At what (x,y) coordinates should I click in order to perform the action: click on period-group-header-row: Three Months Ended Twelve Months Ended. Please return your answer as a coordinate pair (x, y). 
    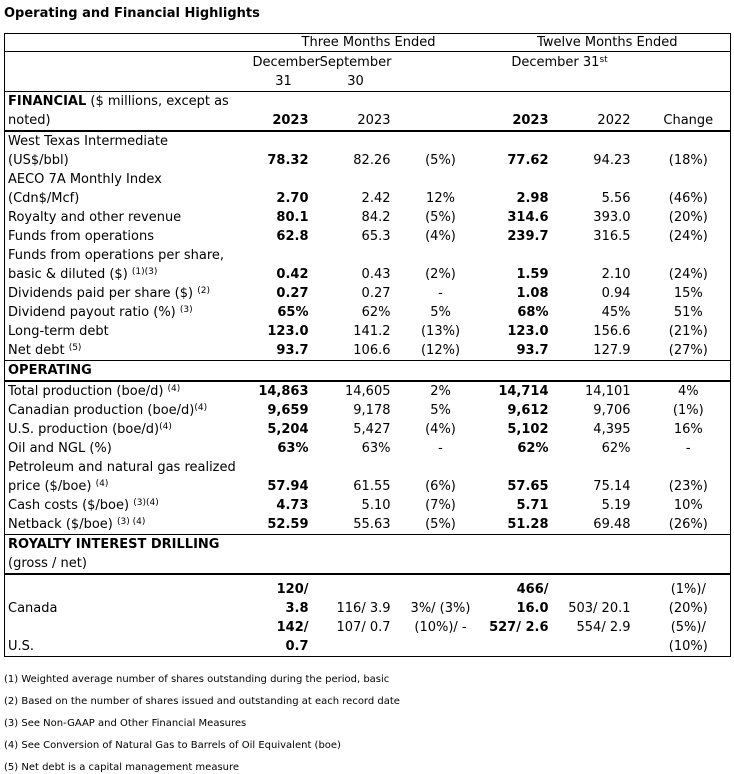
    Looking at the image, I should click on (367, 42).